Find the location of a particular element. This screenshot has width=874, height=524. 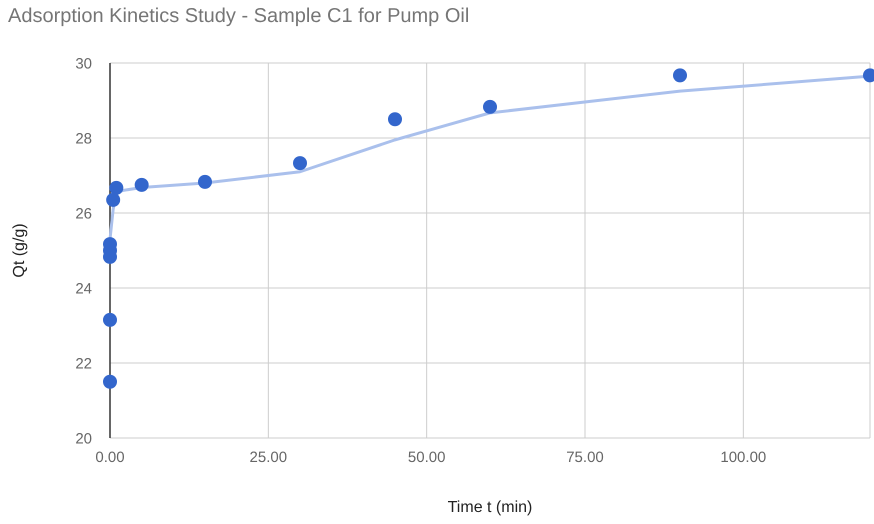

y-tick-label: 24 is located at coordinates (83, 289).